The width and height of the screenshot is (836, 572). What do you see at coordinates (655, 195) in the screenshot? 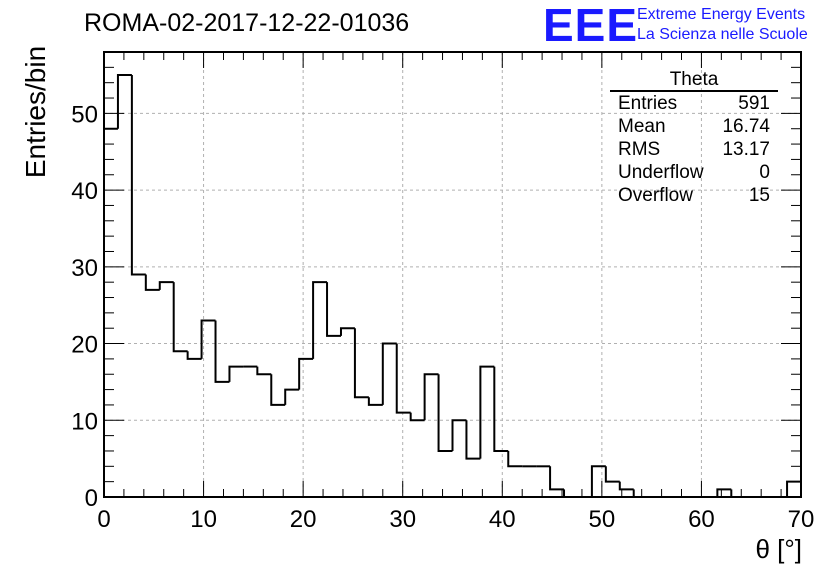
I see `stats-label: Overflow` at bounding box center [655, 195].